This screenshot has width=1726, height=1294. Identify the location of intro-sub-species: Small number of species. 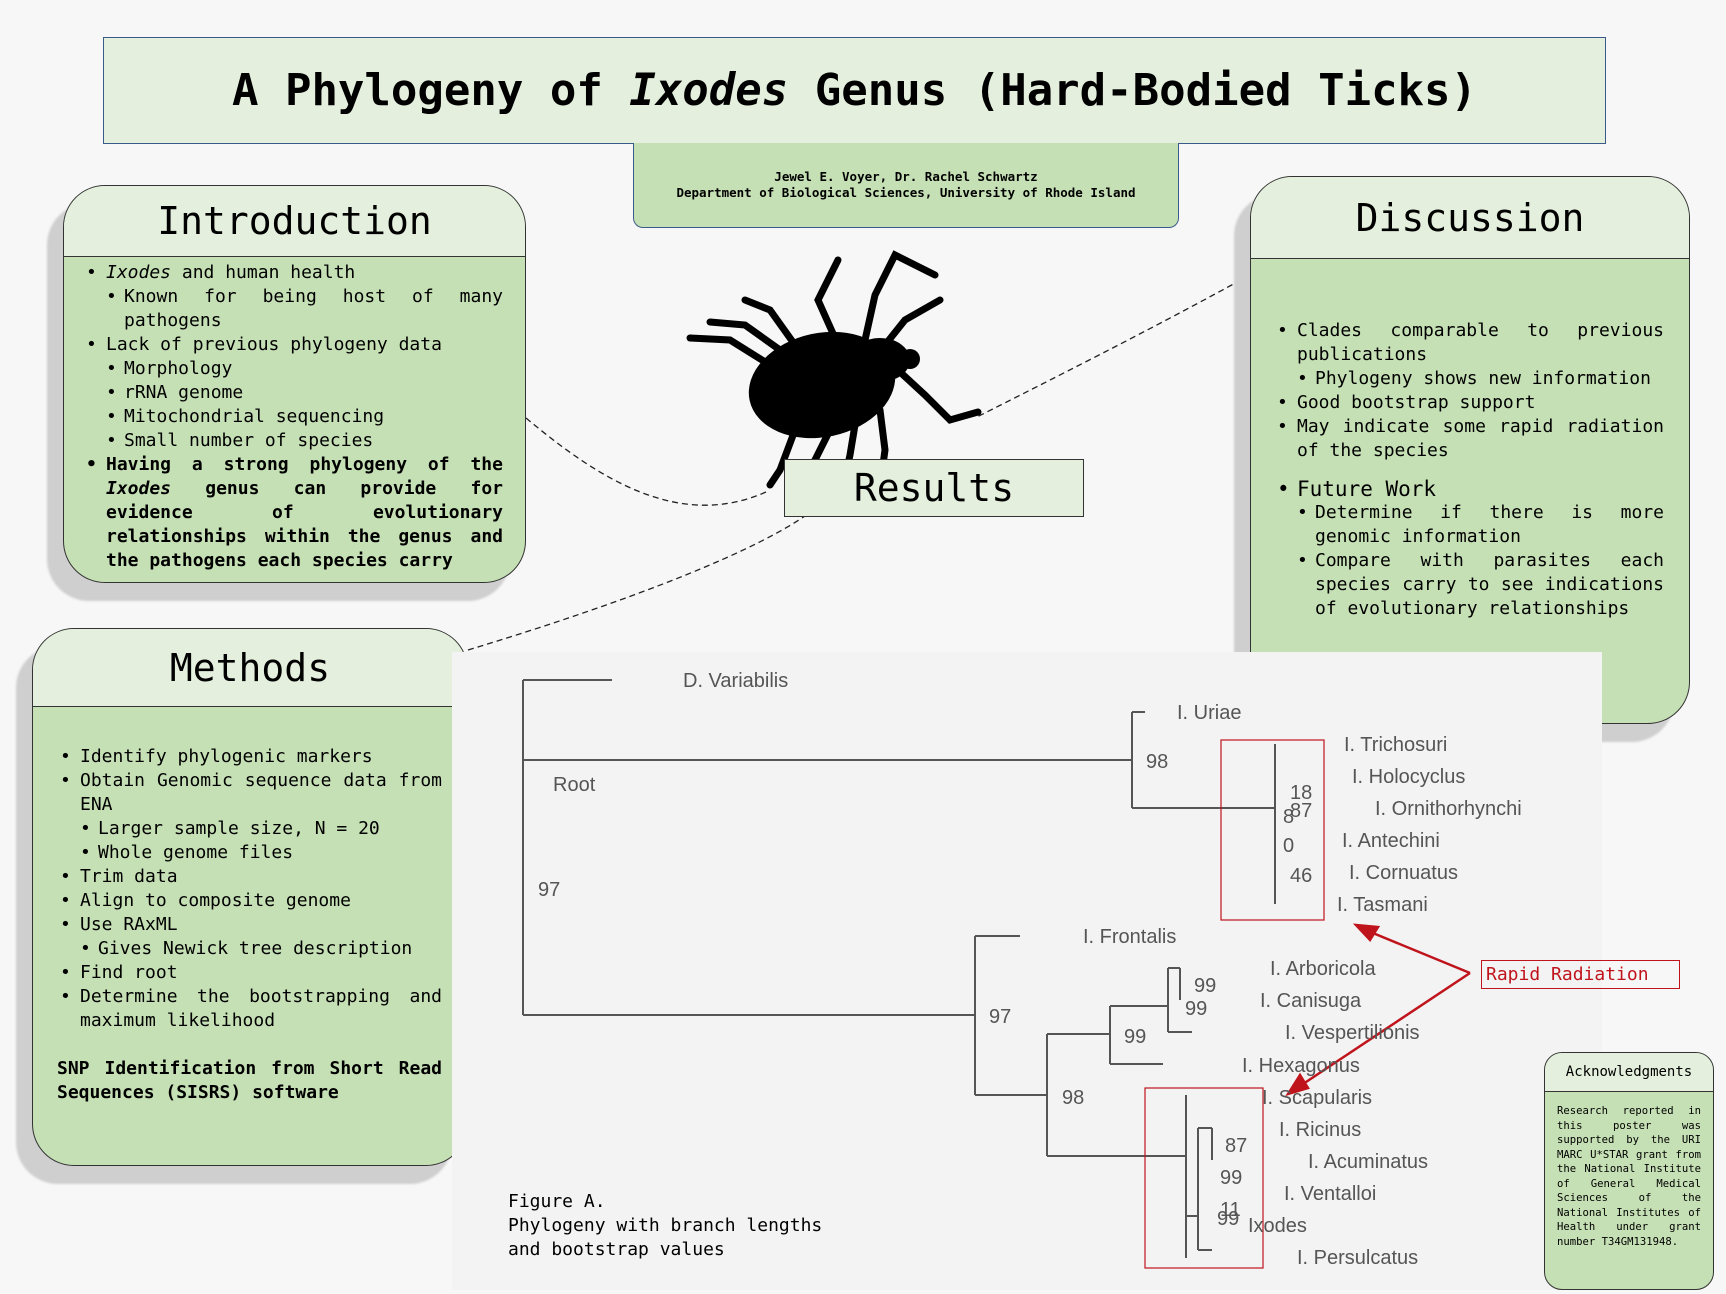
(304, 441).